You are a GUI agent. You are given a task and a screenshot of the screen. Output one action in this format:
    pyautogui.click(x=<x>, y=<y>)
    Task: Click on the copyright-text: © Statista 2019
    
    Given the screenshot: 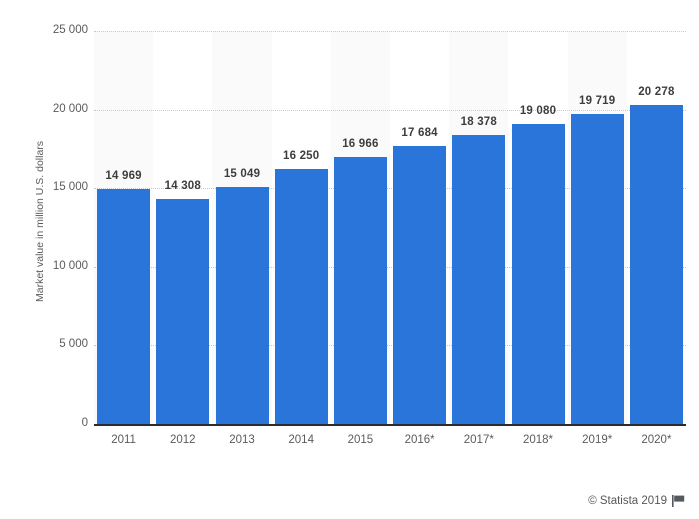 What is the action you would take?
    pyautogui.click(x=627, y=501)
    